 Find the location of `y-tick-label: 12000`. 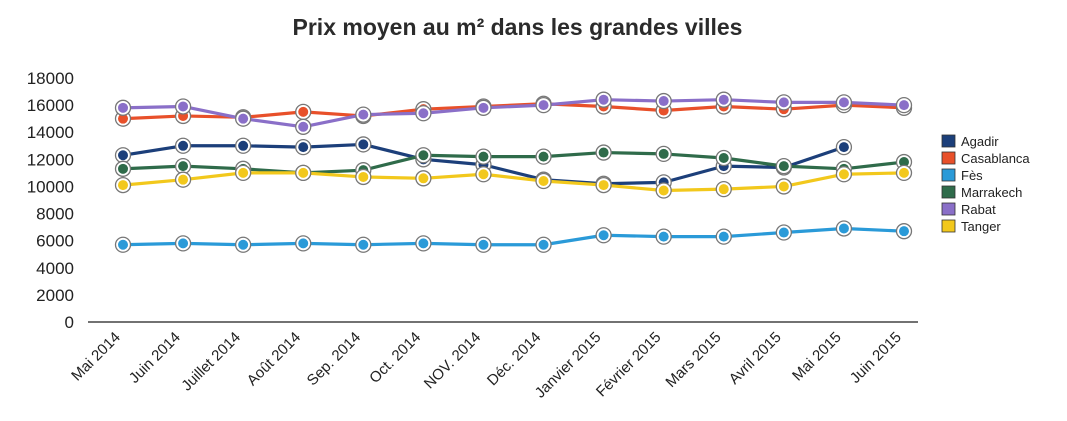

y-tick-label: 12000 is located at coordinates (50, 159).